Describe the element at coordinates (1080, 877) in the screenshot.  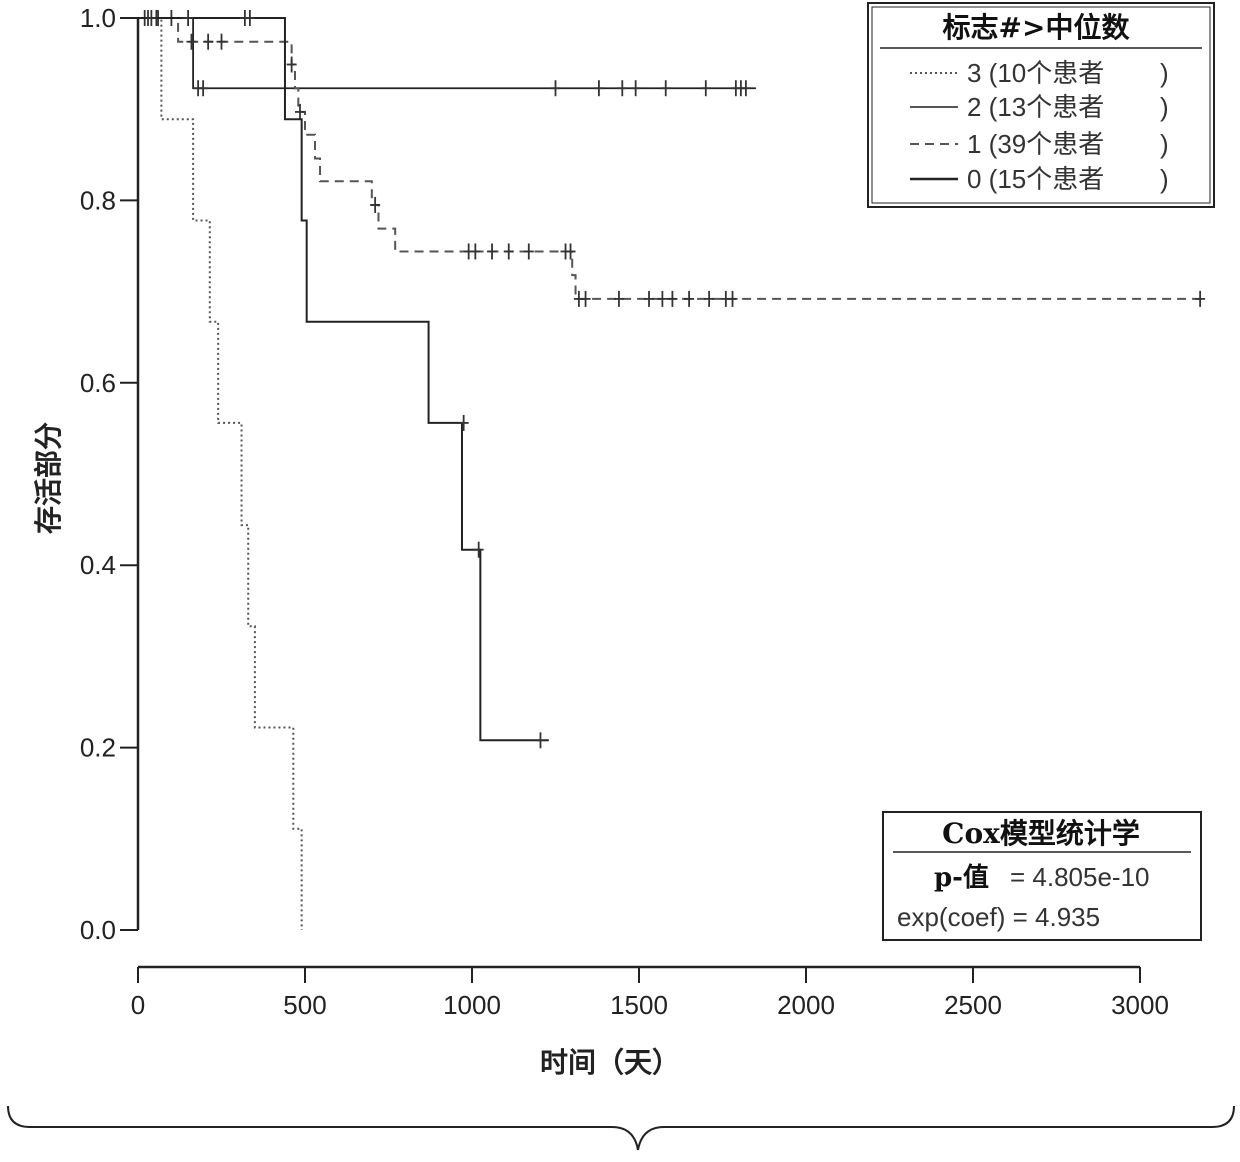
I see `stats-p-value: = 4.805e-10` at that location.